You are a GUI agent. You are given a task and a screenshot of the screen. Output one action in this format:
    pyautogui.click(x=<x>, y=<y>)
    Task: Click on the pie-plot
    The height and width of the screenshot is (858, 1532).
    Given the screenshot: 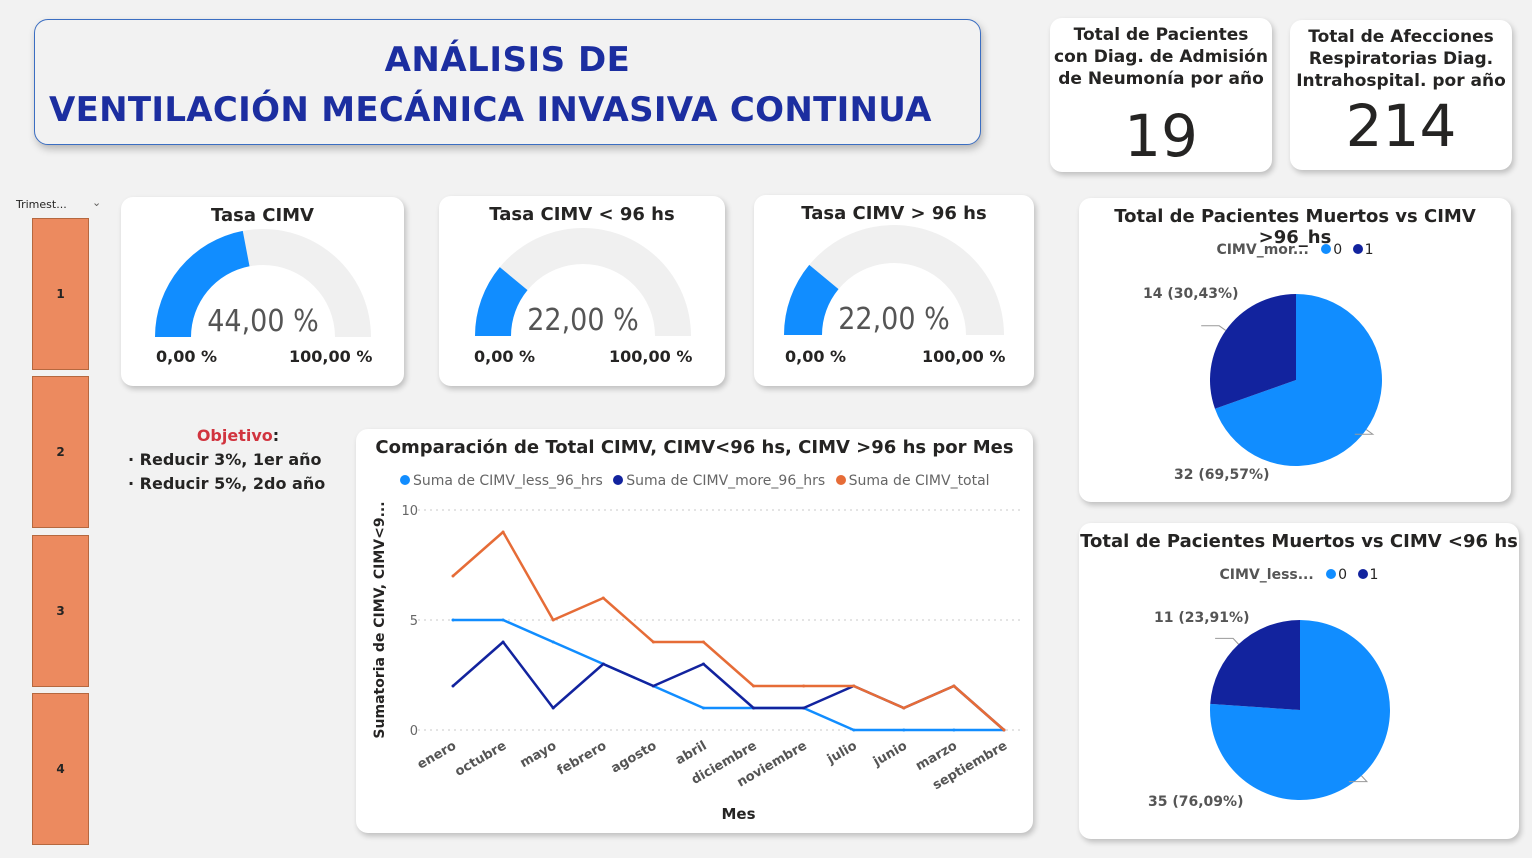 What is the action you would take?
    pyautogui.click(x=1300, y=710)
    